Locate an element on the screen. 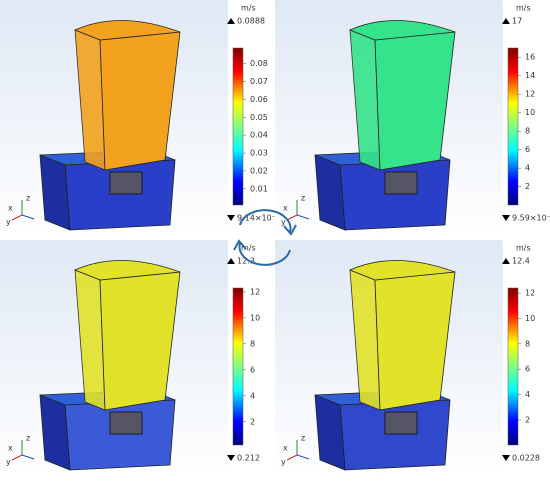 This screenshot has width=550, height=484. max-label: 0.0888 is located at coordinates (251, 21).